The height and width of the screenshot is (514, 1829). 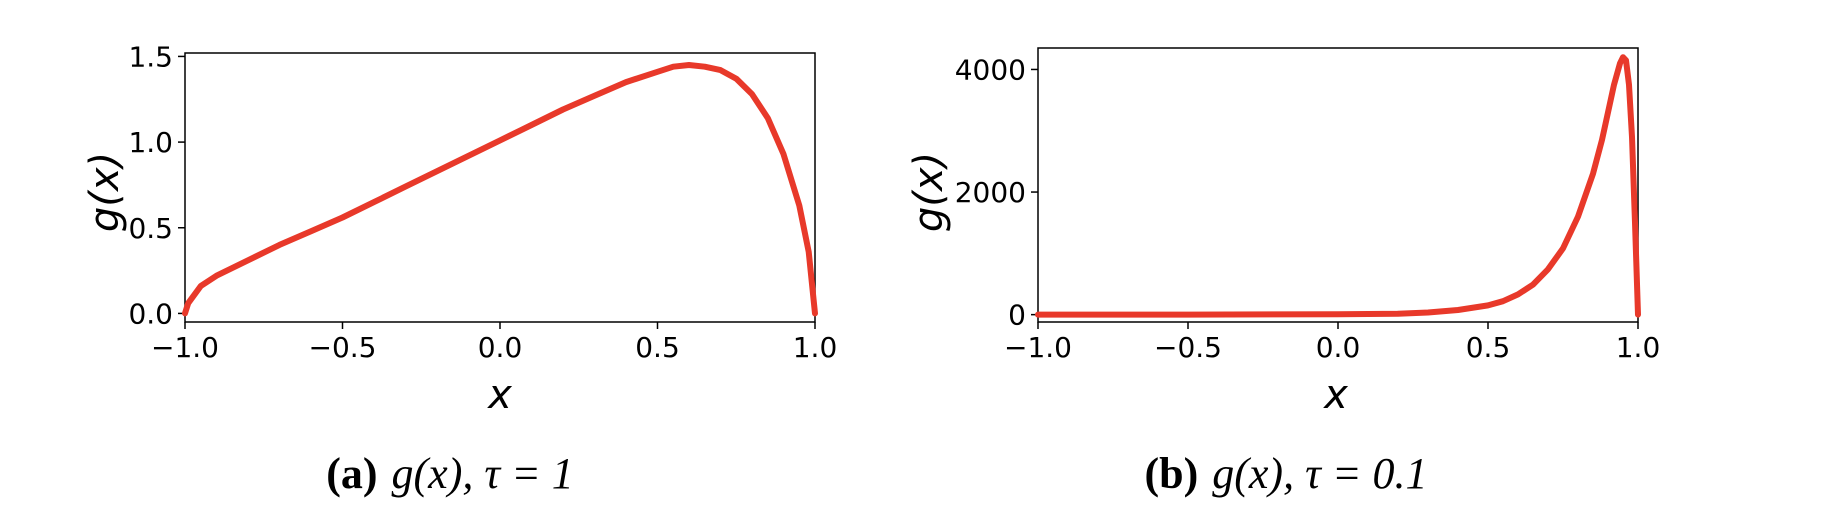 I want to click on caption-a-text: g(x), τ = 1, so click(x=483, y=473).